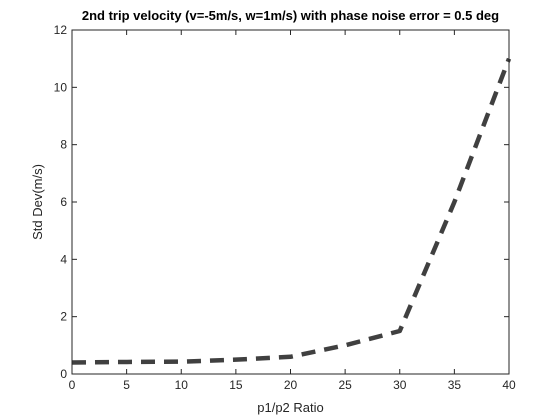 This screenshot has height=420, width=560. What do you see at coordinates (455, 385) in the screenshot?
I see `x-tick-label: 35` at bounding box center [455, 385].